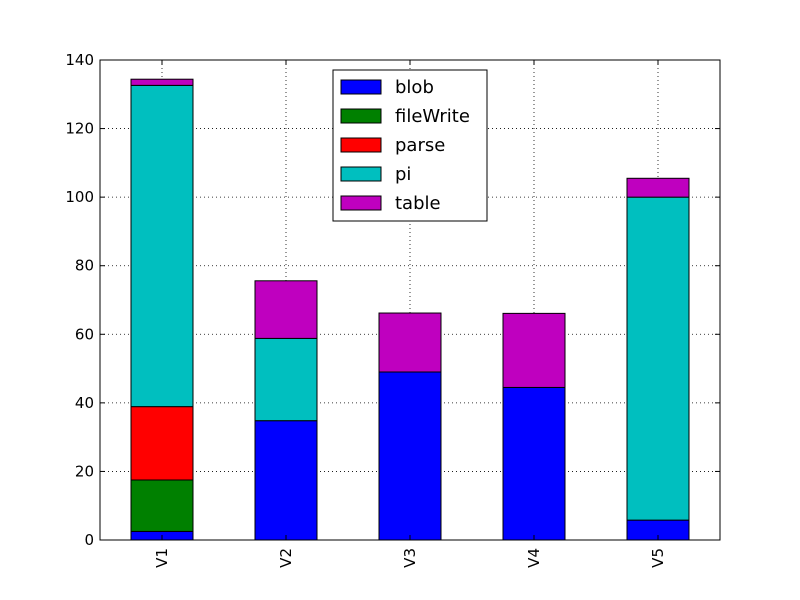  What do you see at coordinates (534, 350) in the screenshot?
I see `bar-table-V4` at bounding box center [534, 350].